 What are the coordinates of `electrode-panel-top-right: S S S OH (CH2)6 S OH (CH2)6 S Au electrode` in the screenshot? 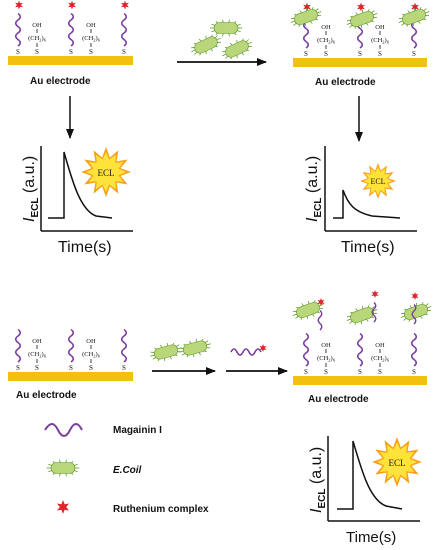 It's located at (360, 45).